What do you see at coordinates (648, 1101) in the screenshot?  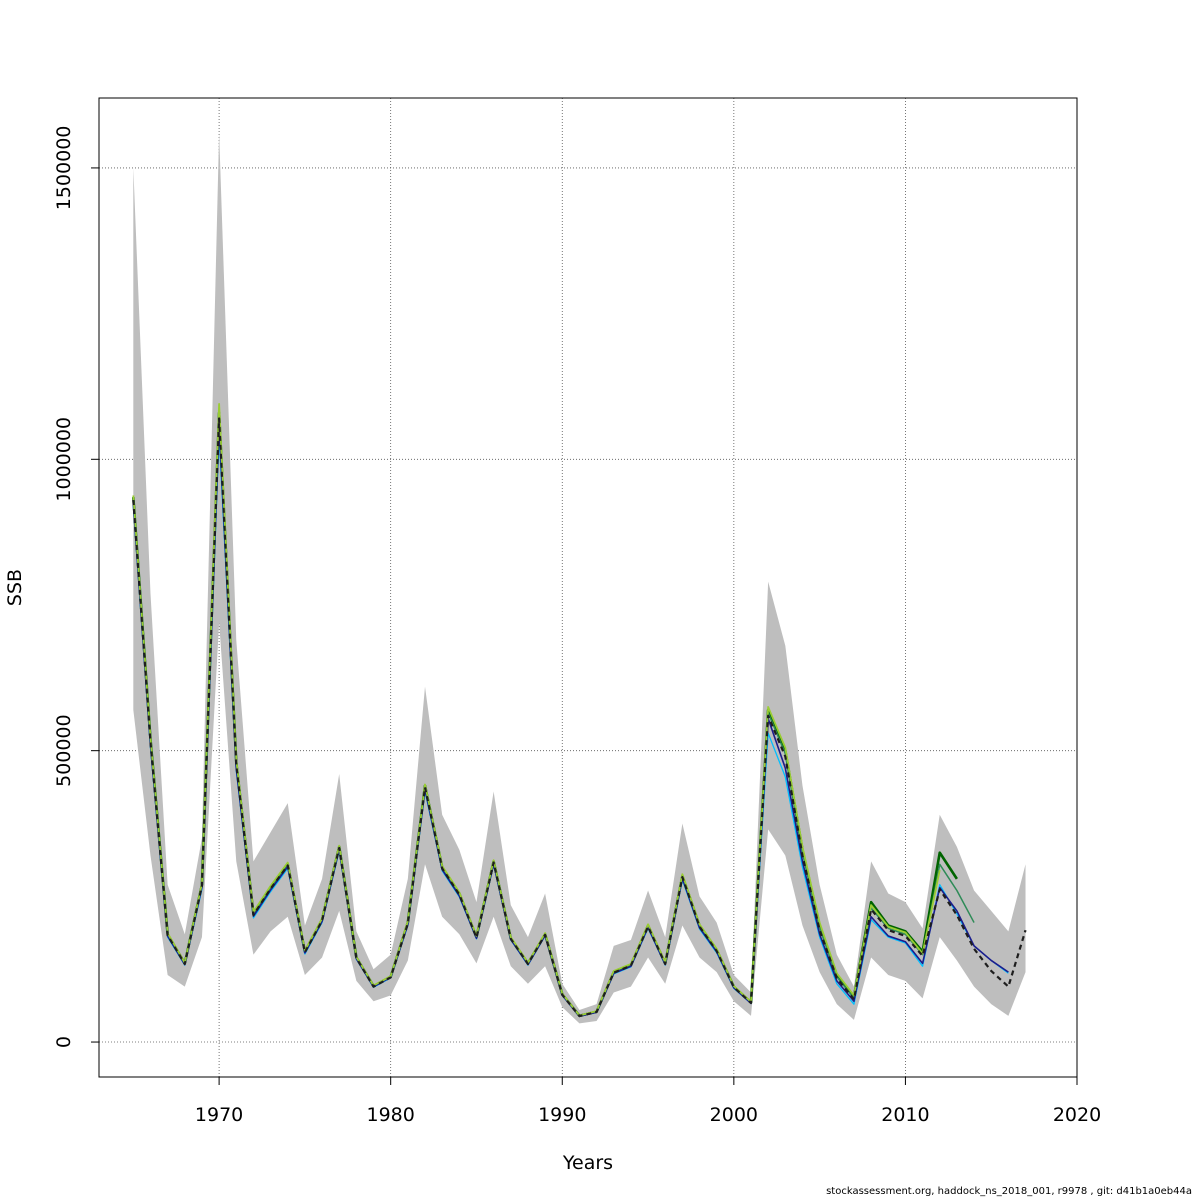 I see `x-axis: 1970 1980 1990 2000 2010 2020` at bounding box center [648, 1101].